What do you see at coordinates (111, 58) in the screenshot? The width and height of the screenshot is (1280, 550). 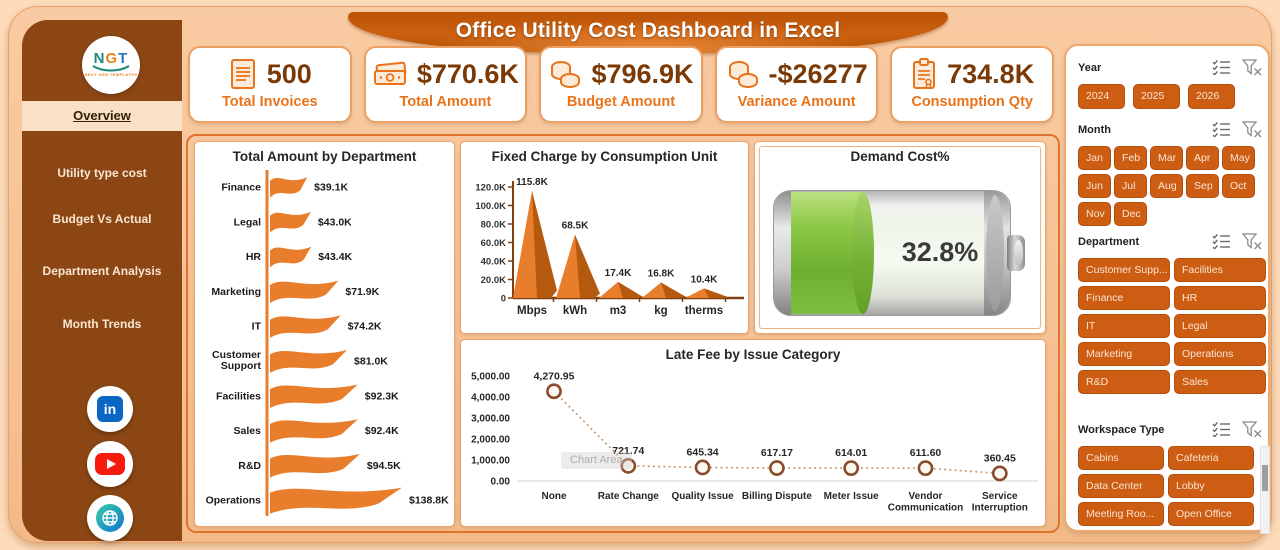 I see `logo-text: NGT` at bounding box center [111, 58].